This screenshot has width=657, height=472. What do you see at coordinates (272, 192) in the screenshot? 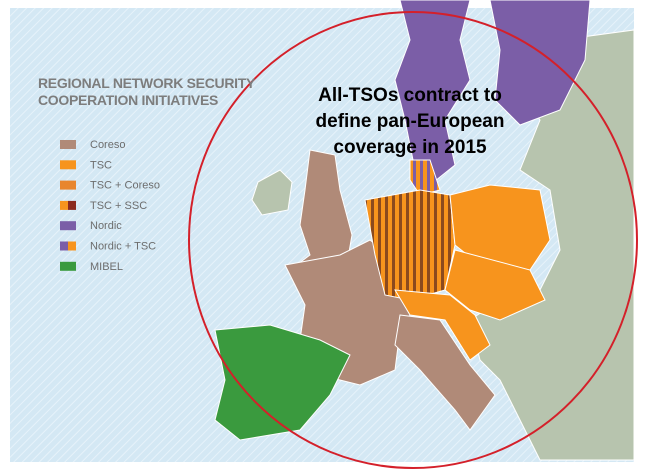
I see `ireland` at bounding box center [272, 192].